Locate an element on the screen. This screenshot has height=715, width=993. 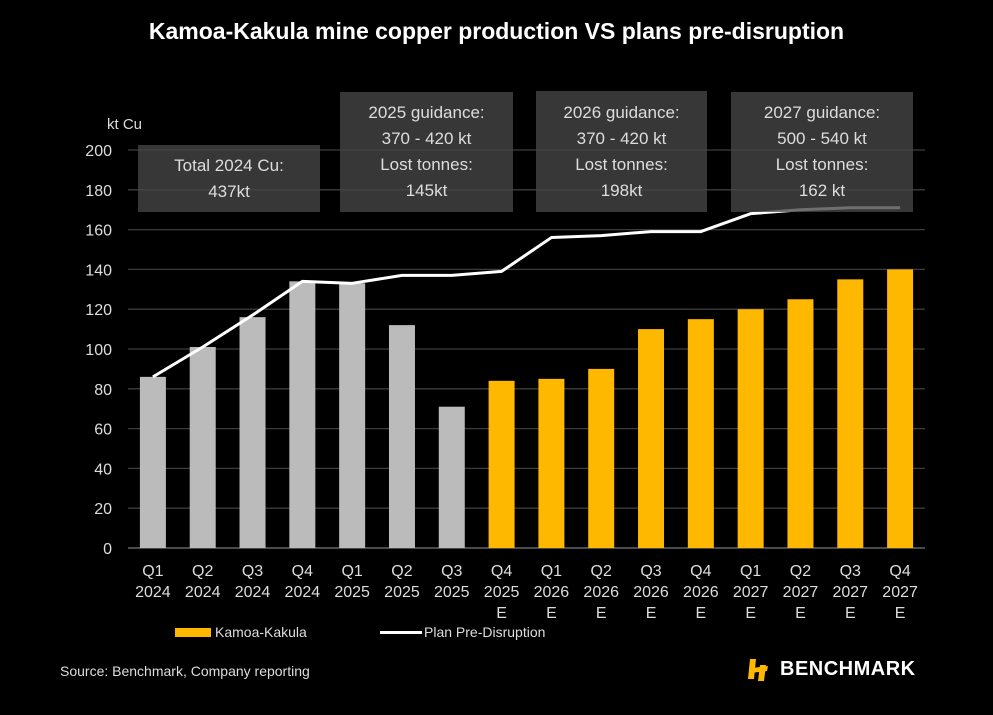
annotation-line: 198kt is located at coordinates (621, 190).